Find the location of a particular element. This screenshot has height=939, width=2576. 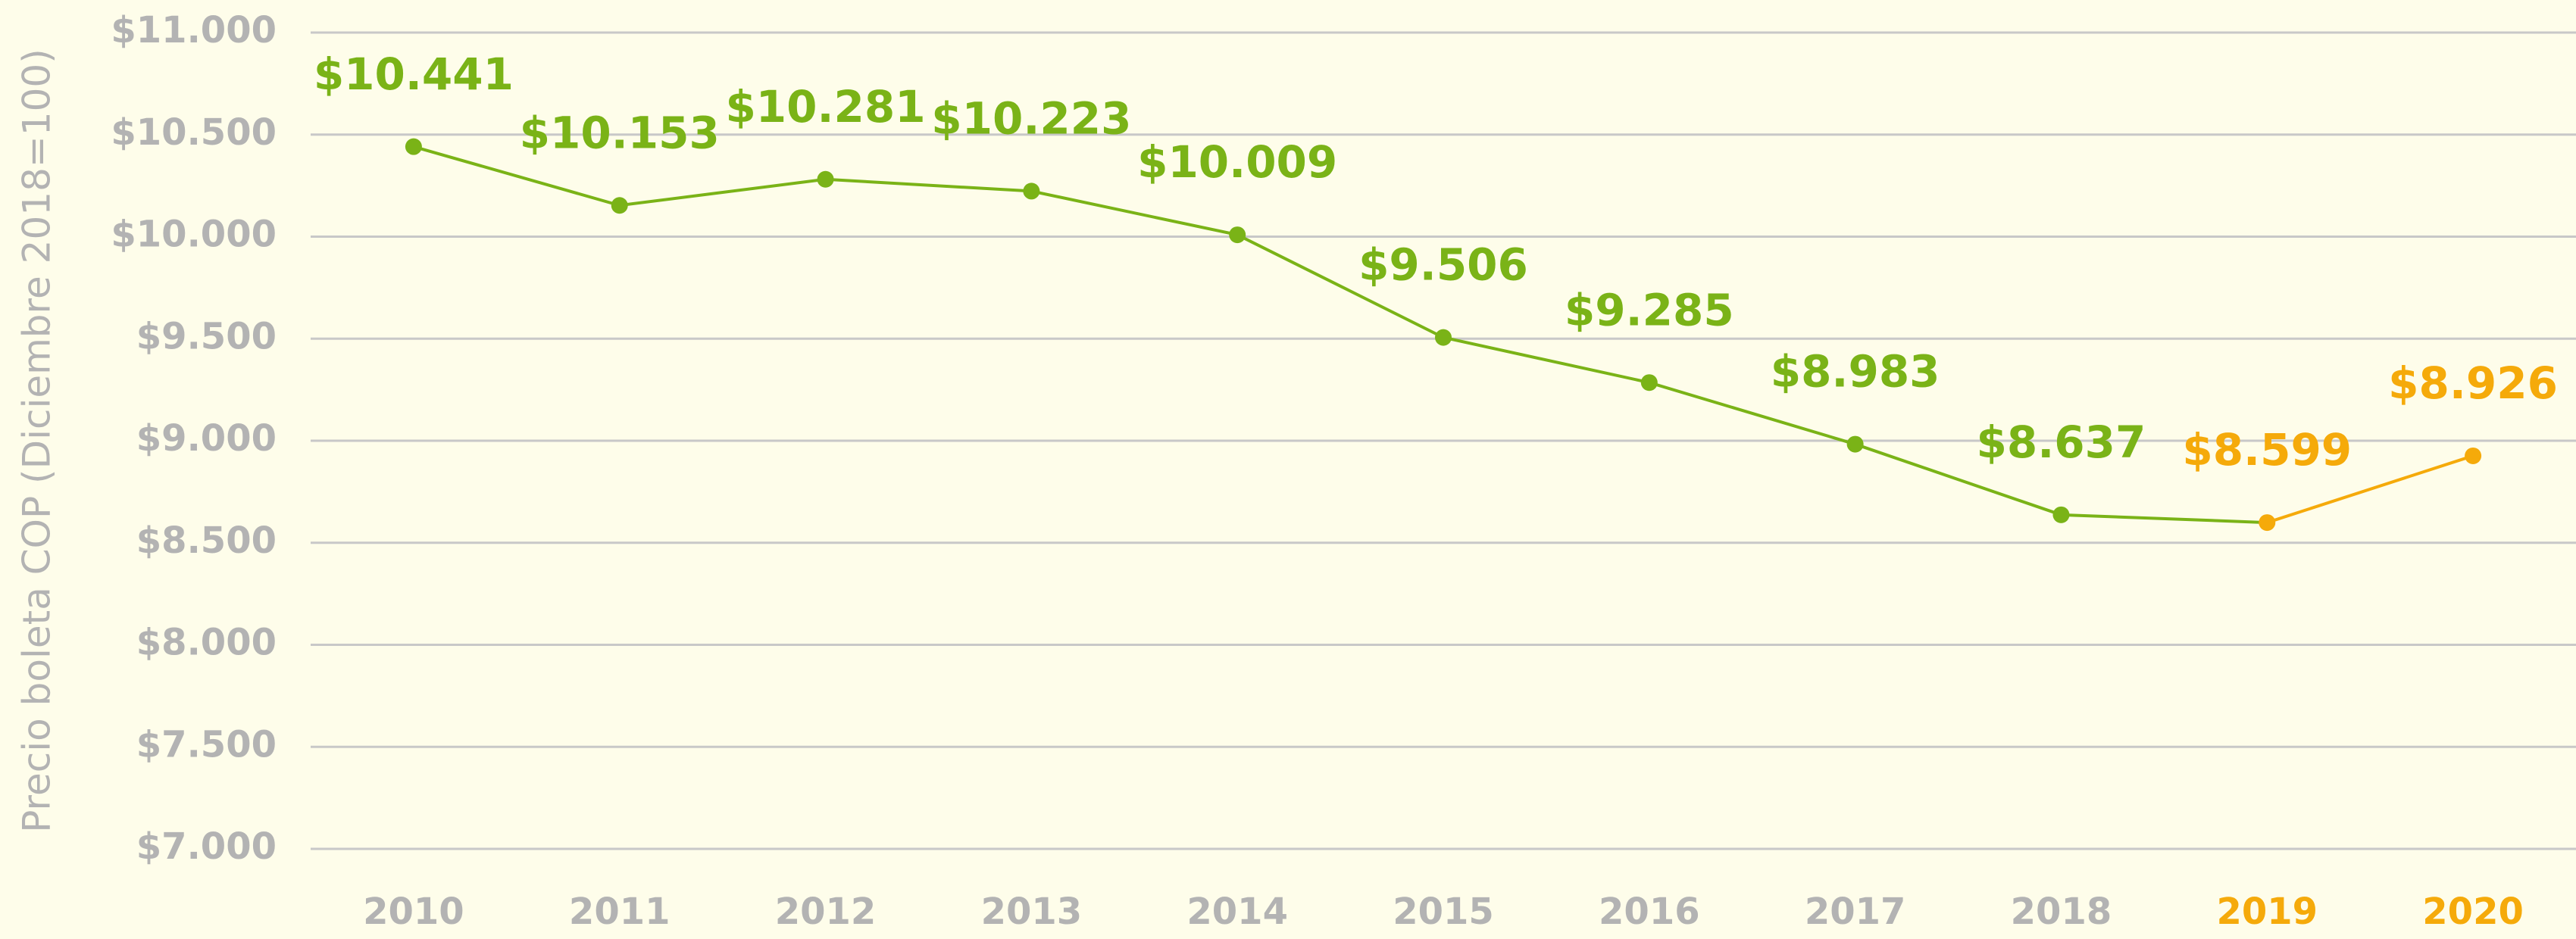

x-tick-label: 2015 is located at coordinates (1443, 912).